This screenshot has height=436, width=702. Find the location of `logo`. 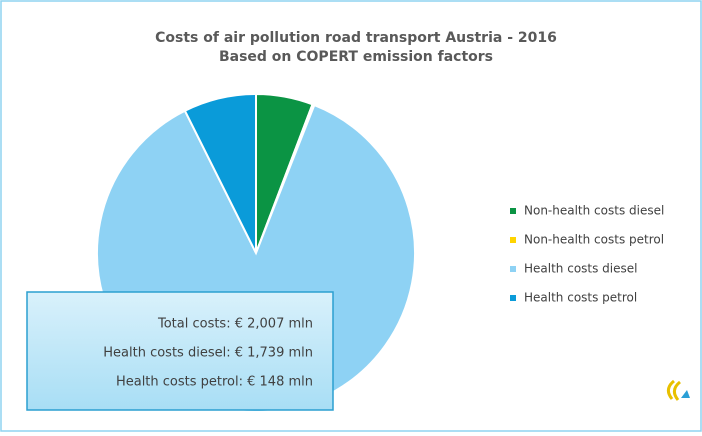

logo is located at coordinates (678, 390).